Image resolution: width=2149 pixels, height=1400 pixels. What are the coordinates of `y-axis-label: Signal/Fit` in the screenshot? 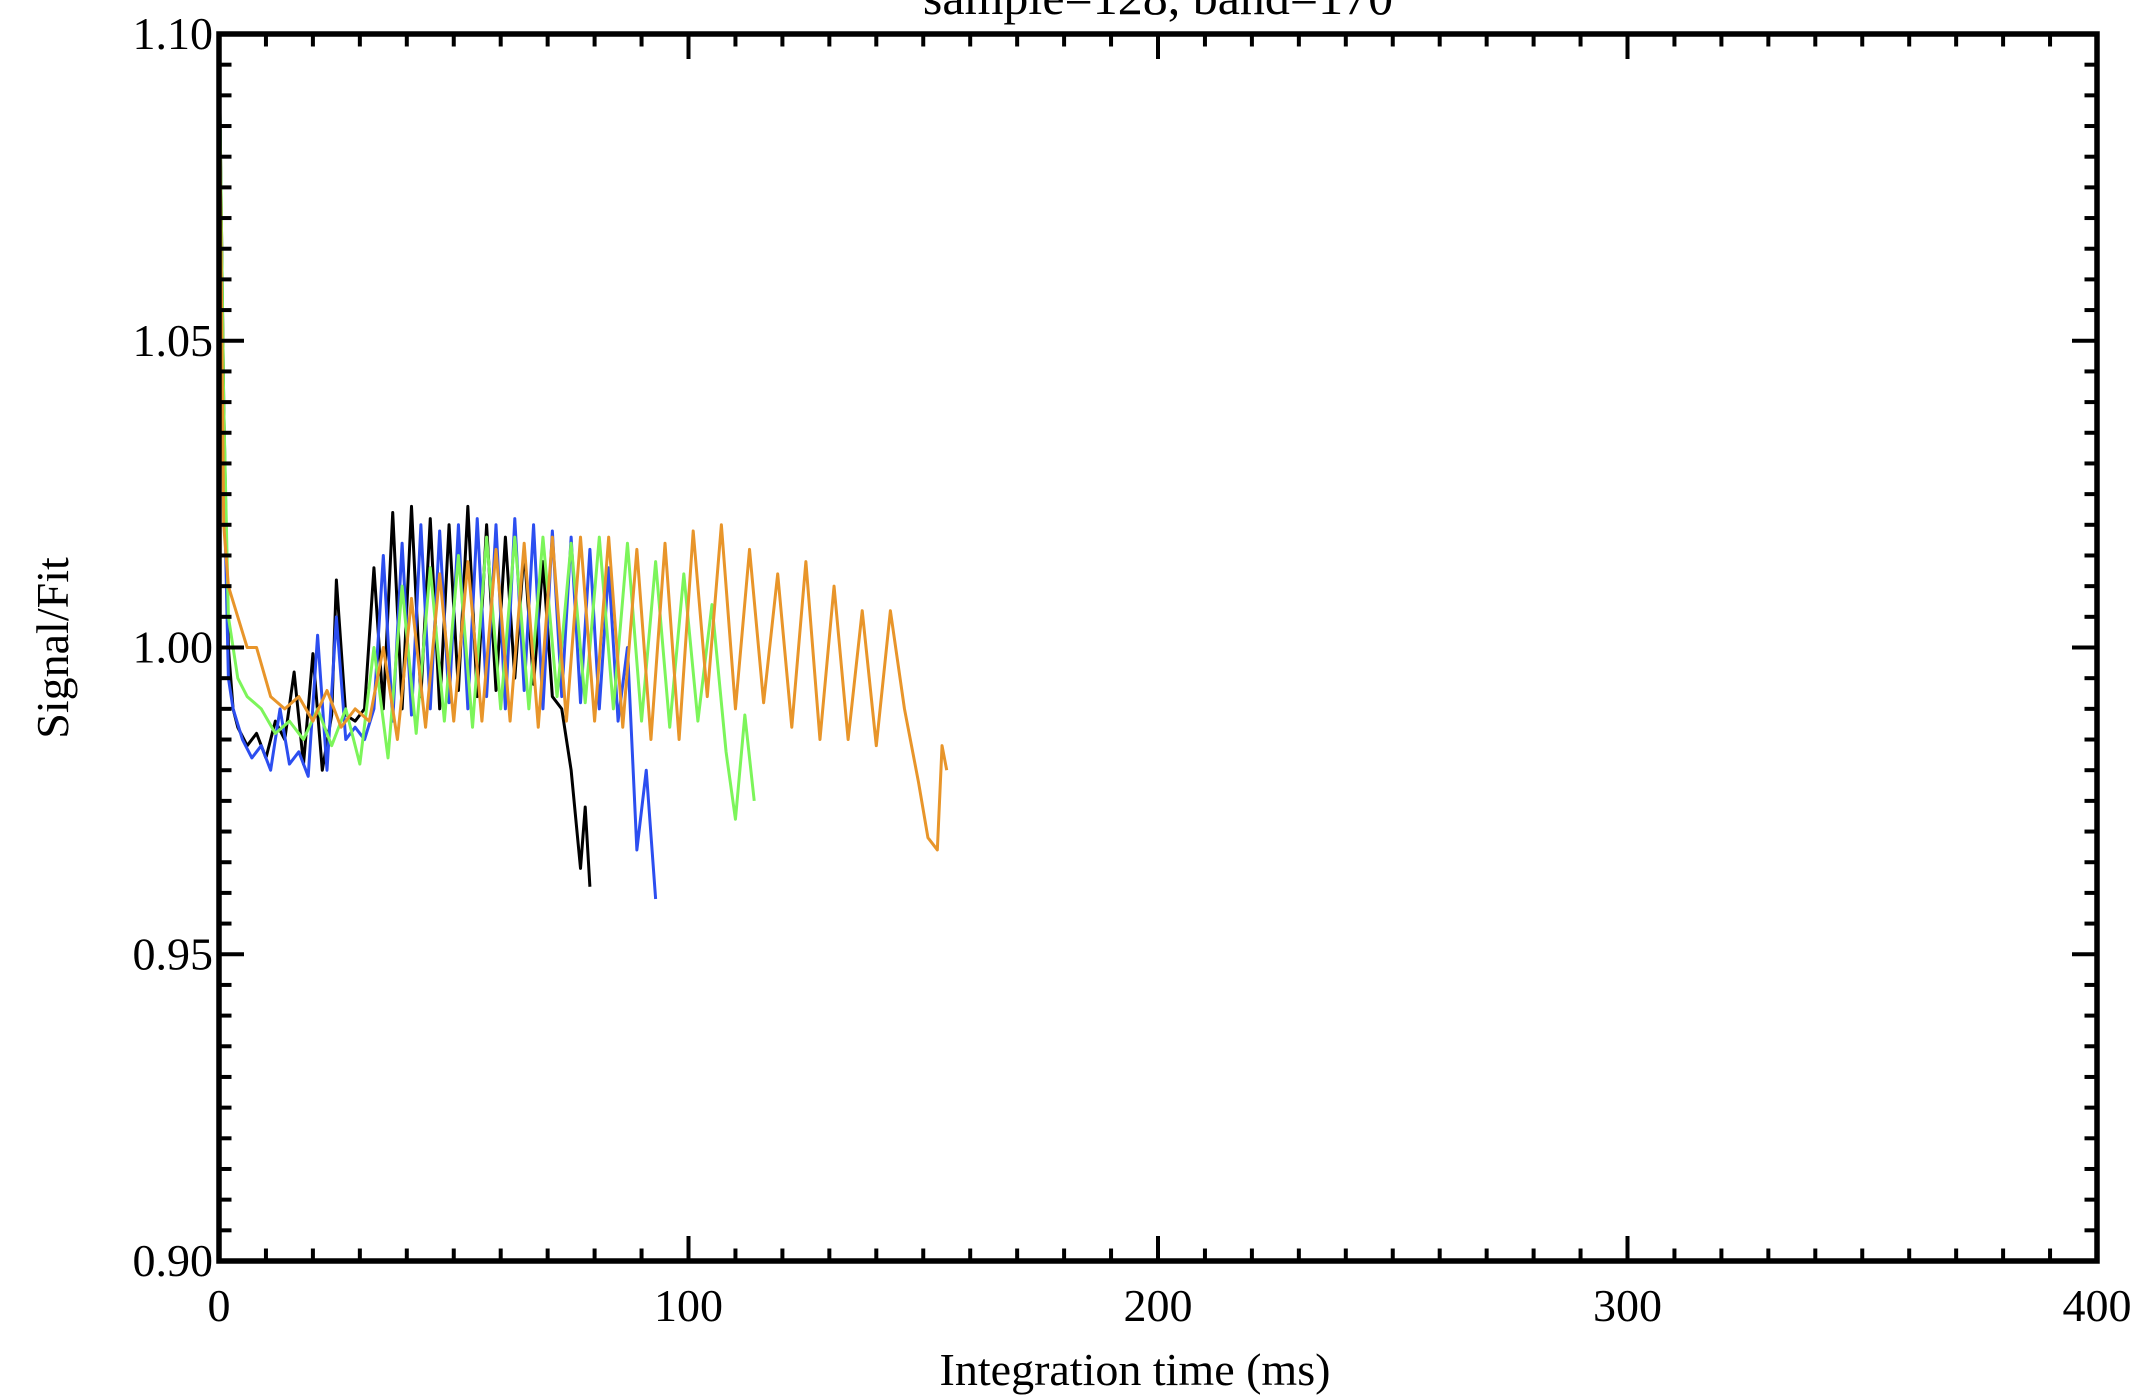 It's located at (52, 648).